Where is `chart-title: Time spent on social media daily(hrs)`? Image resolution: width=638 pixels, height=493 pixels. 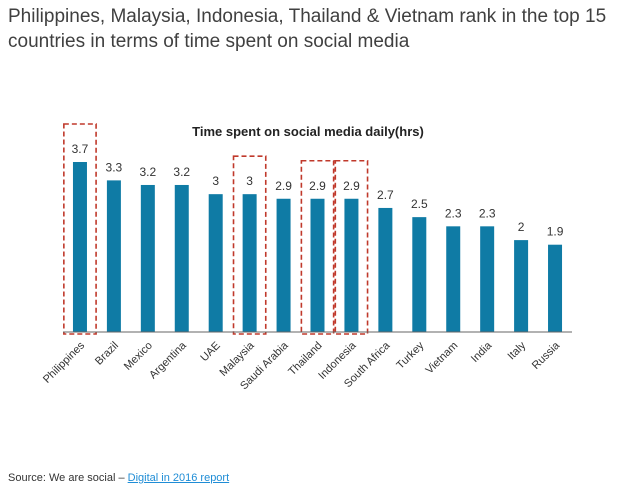 chart-title: Time spent on social media daily(hrs) is located at coordinates (308, 131).